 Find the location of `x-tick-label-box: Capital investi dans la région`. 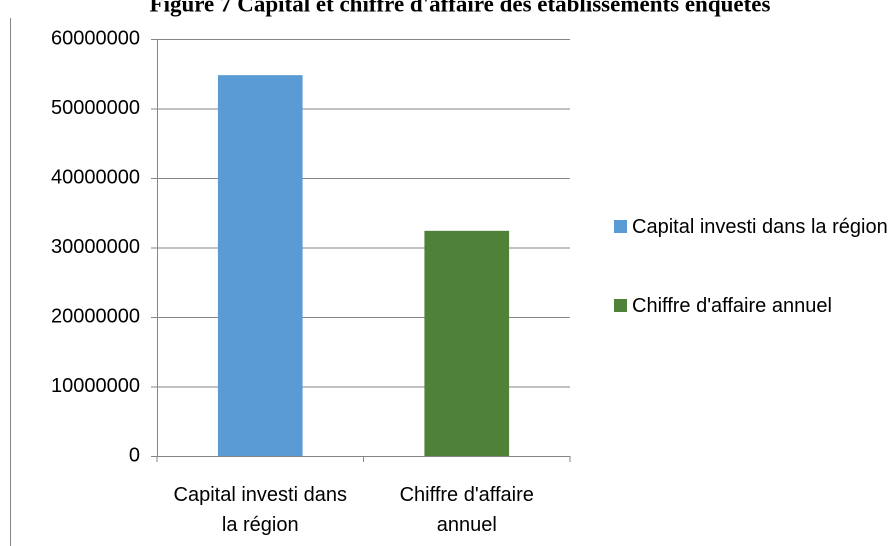

x-tick-label-box: Capital investi dans la région is located at coordinates (260, 510).